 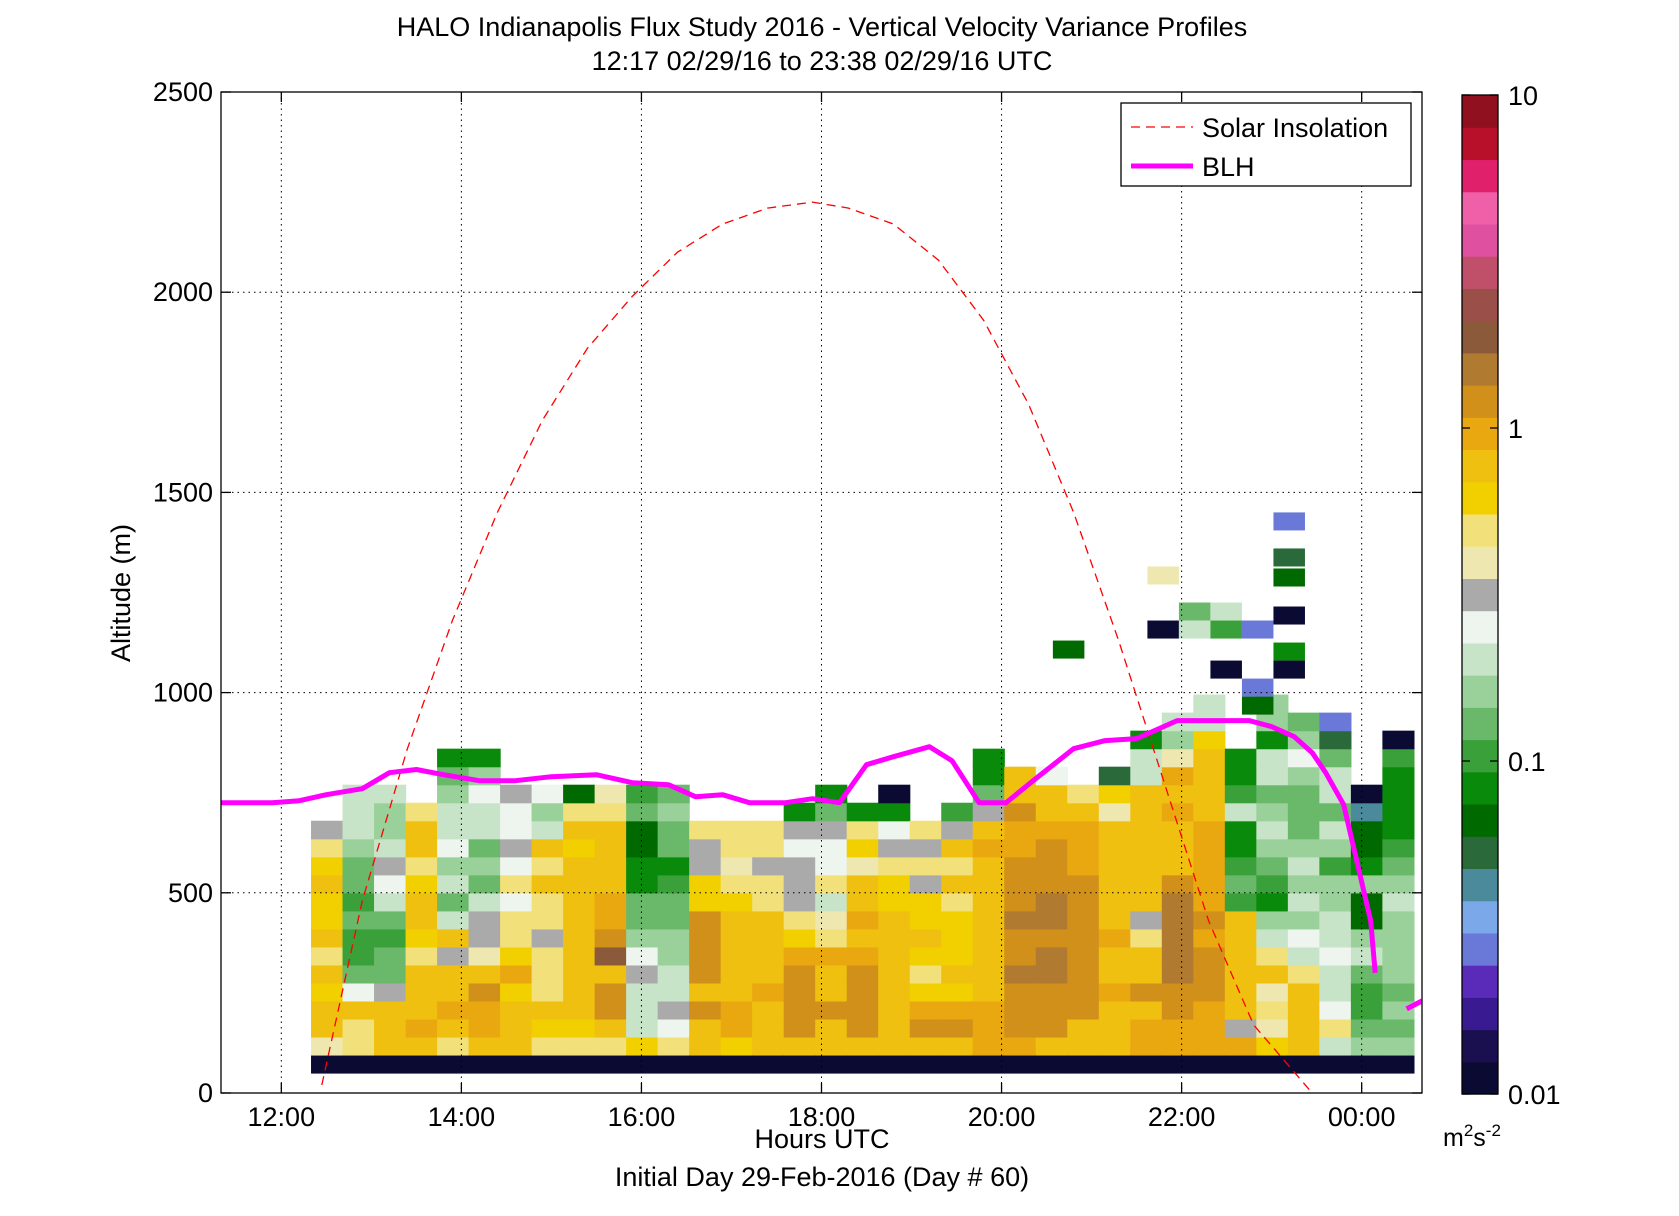 I want to click on colorbar-unit-m: m, so click(x=1453, y=1138).